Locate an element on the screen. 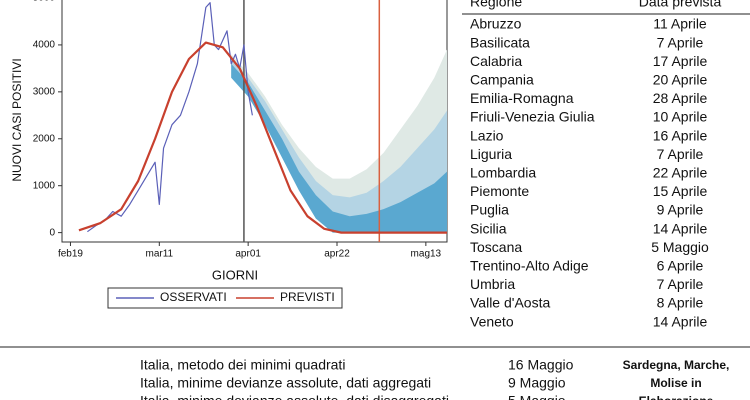 This screenshot has width=750, height=400. region-name: Basilicata is located at coordinates (500, 42).